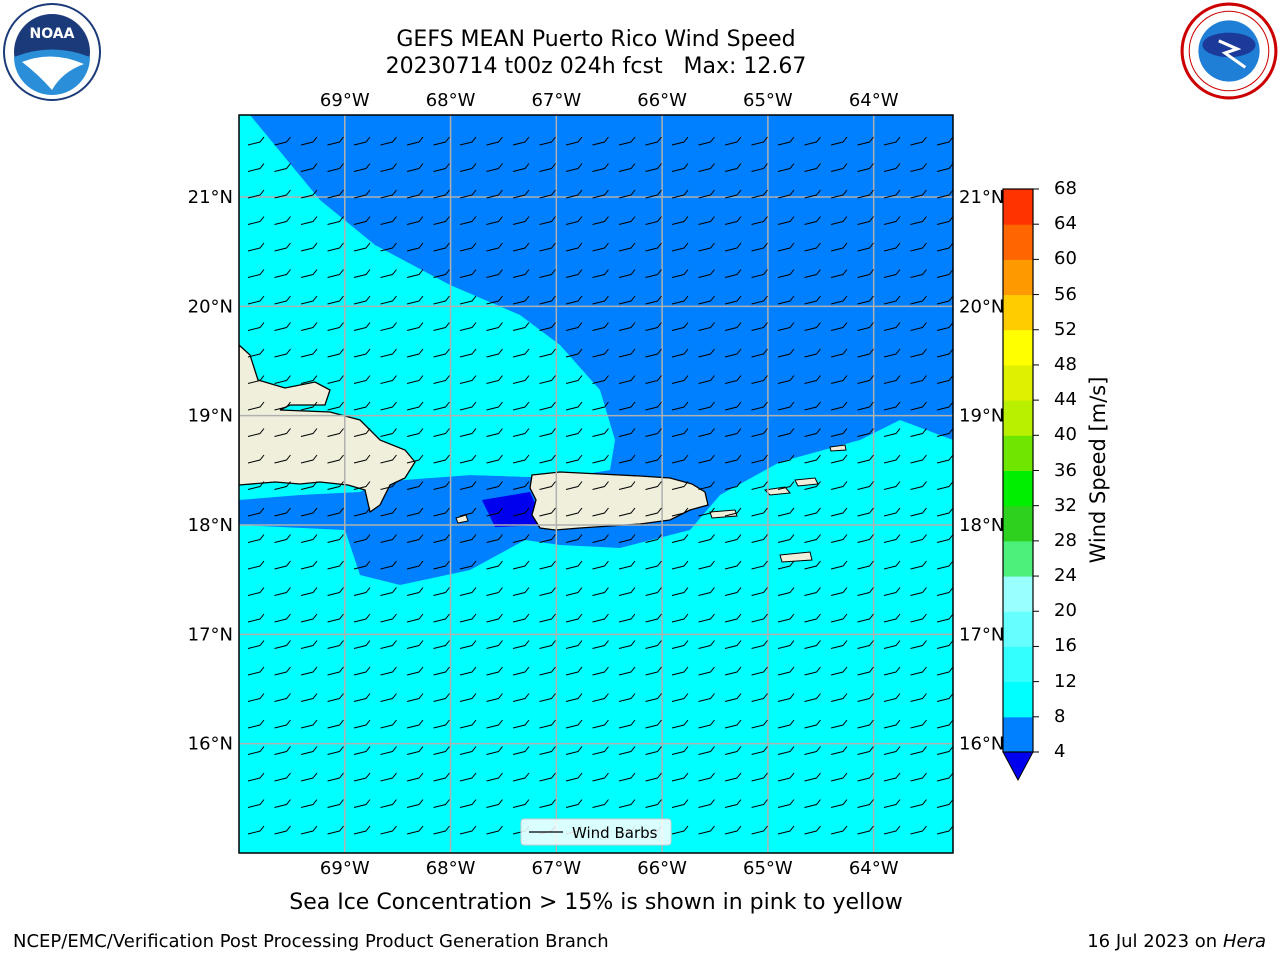 This screenshot has height=960, width=1280. What do you see at coordinates (609, 868) in the screenshot?
I see `lon-labels-bottom: 69°W 68°W 67°W 66°W 65°W 64°W` at bounding box center [609, 868].